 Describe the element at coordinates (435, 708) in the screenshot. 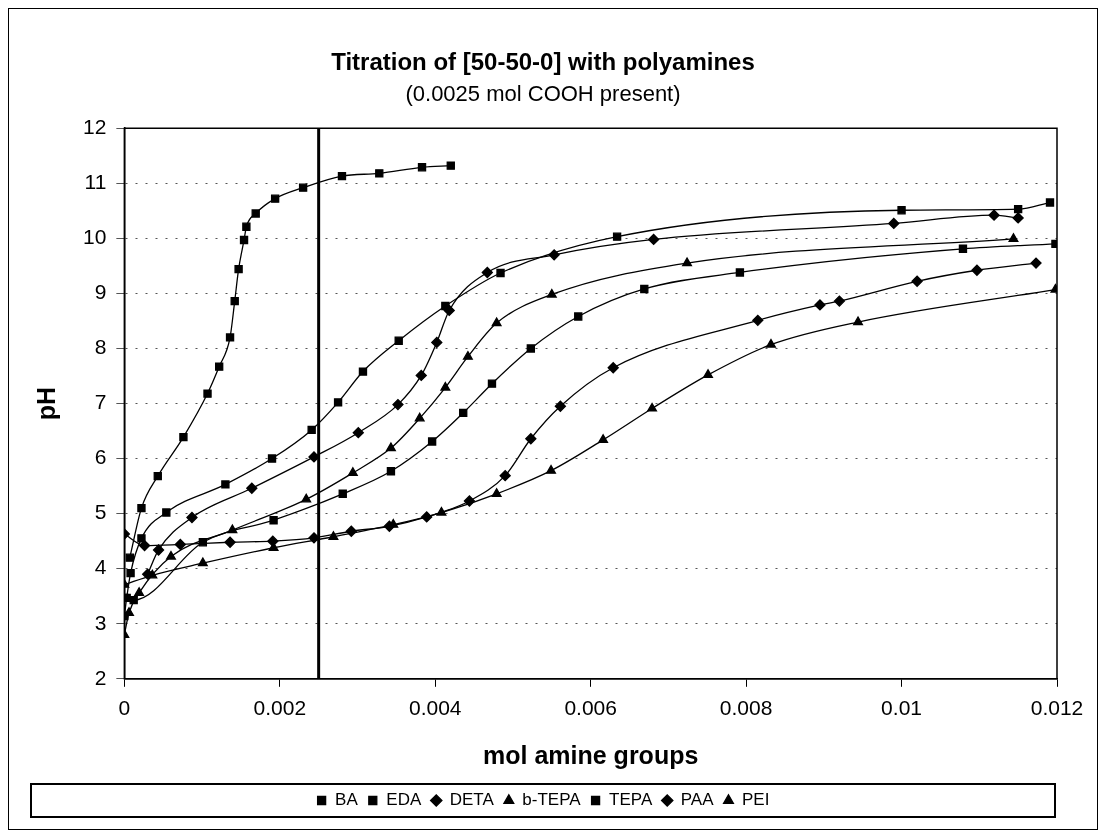

I see `x-tick-label: 0.004` at that location.